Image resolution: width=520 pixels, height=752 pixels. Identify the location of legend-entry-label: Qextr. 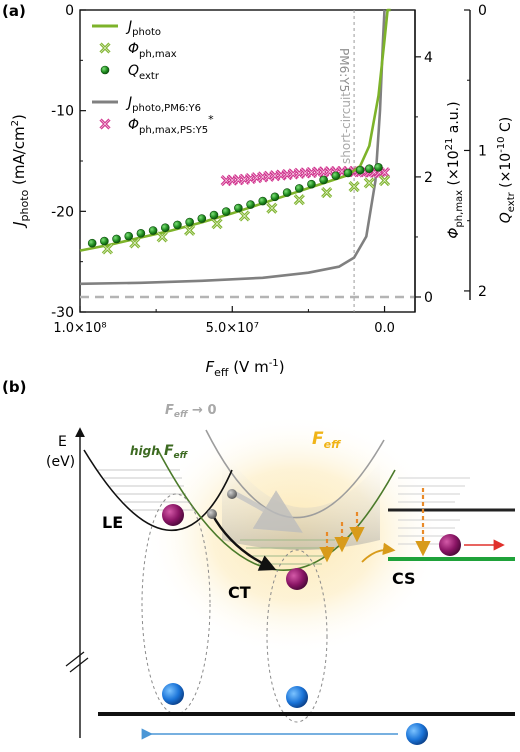
(144, 72).